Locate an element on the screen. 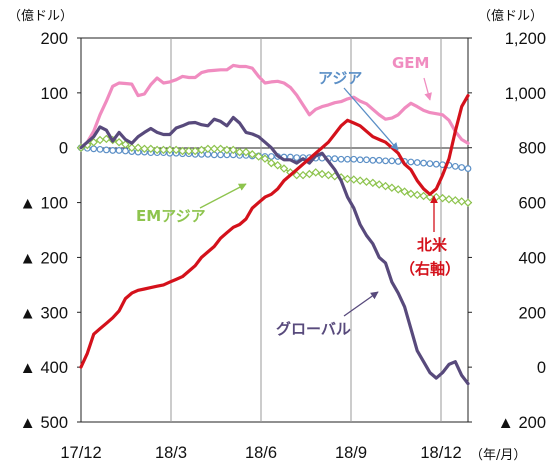  x-tick-label: 18/12 is located at coordinates (440, 453).